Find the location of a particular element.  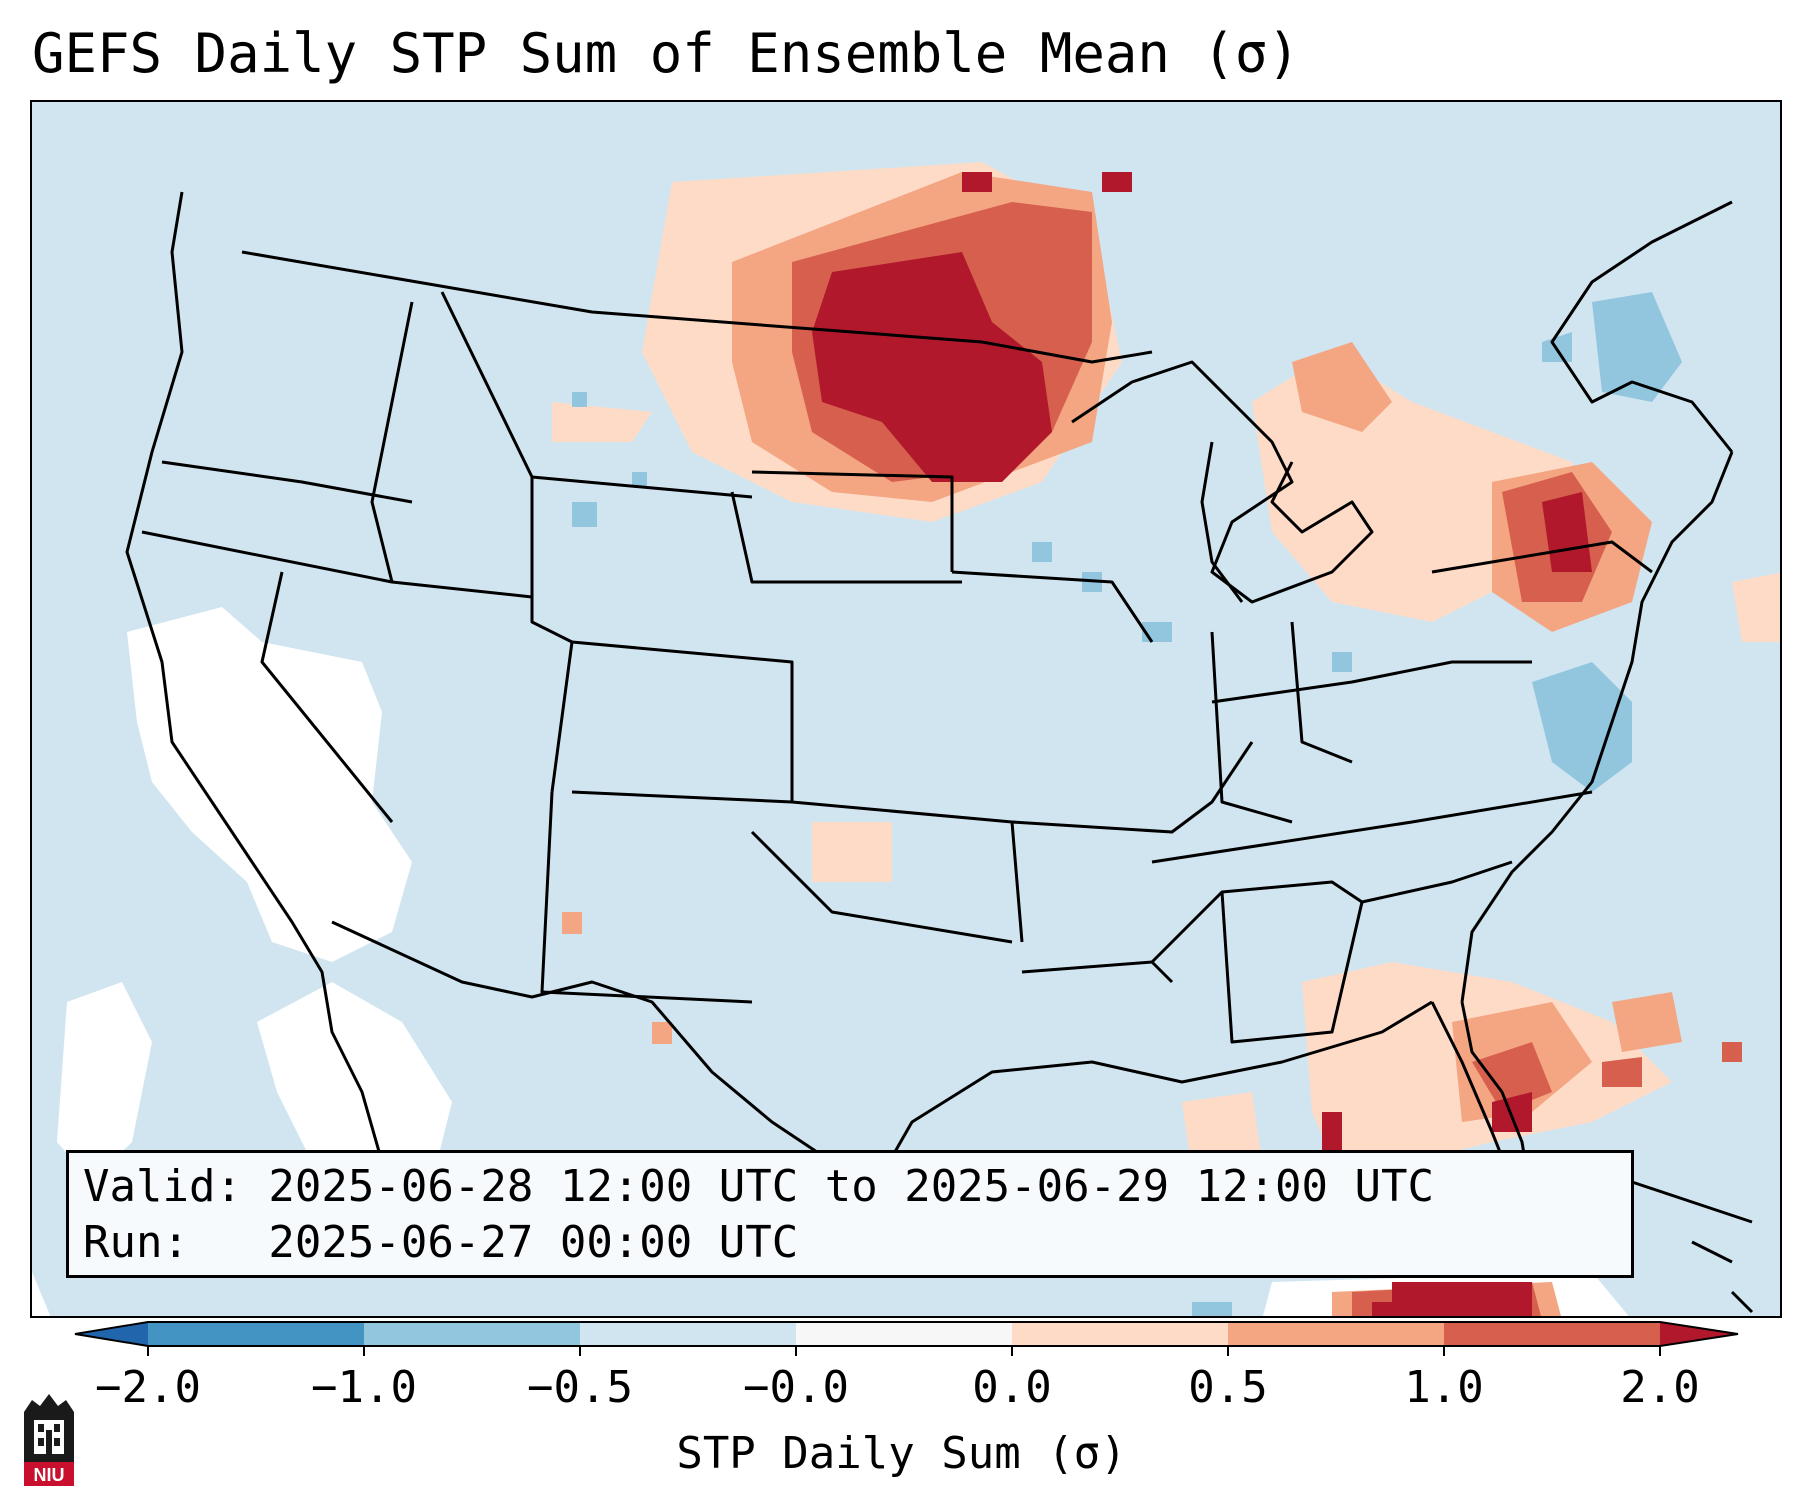

great-lakes is located at coordinates (1222, 482).